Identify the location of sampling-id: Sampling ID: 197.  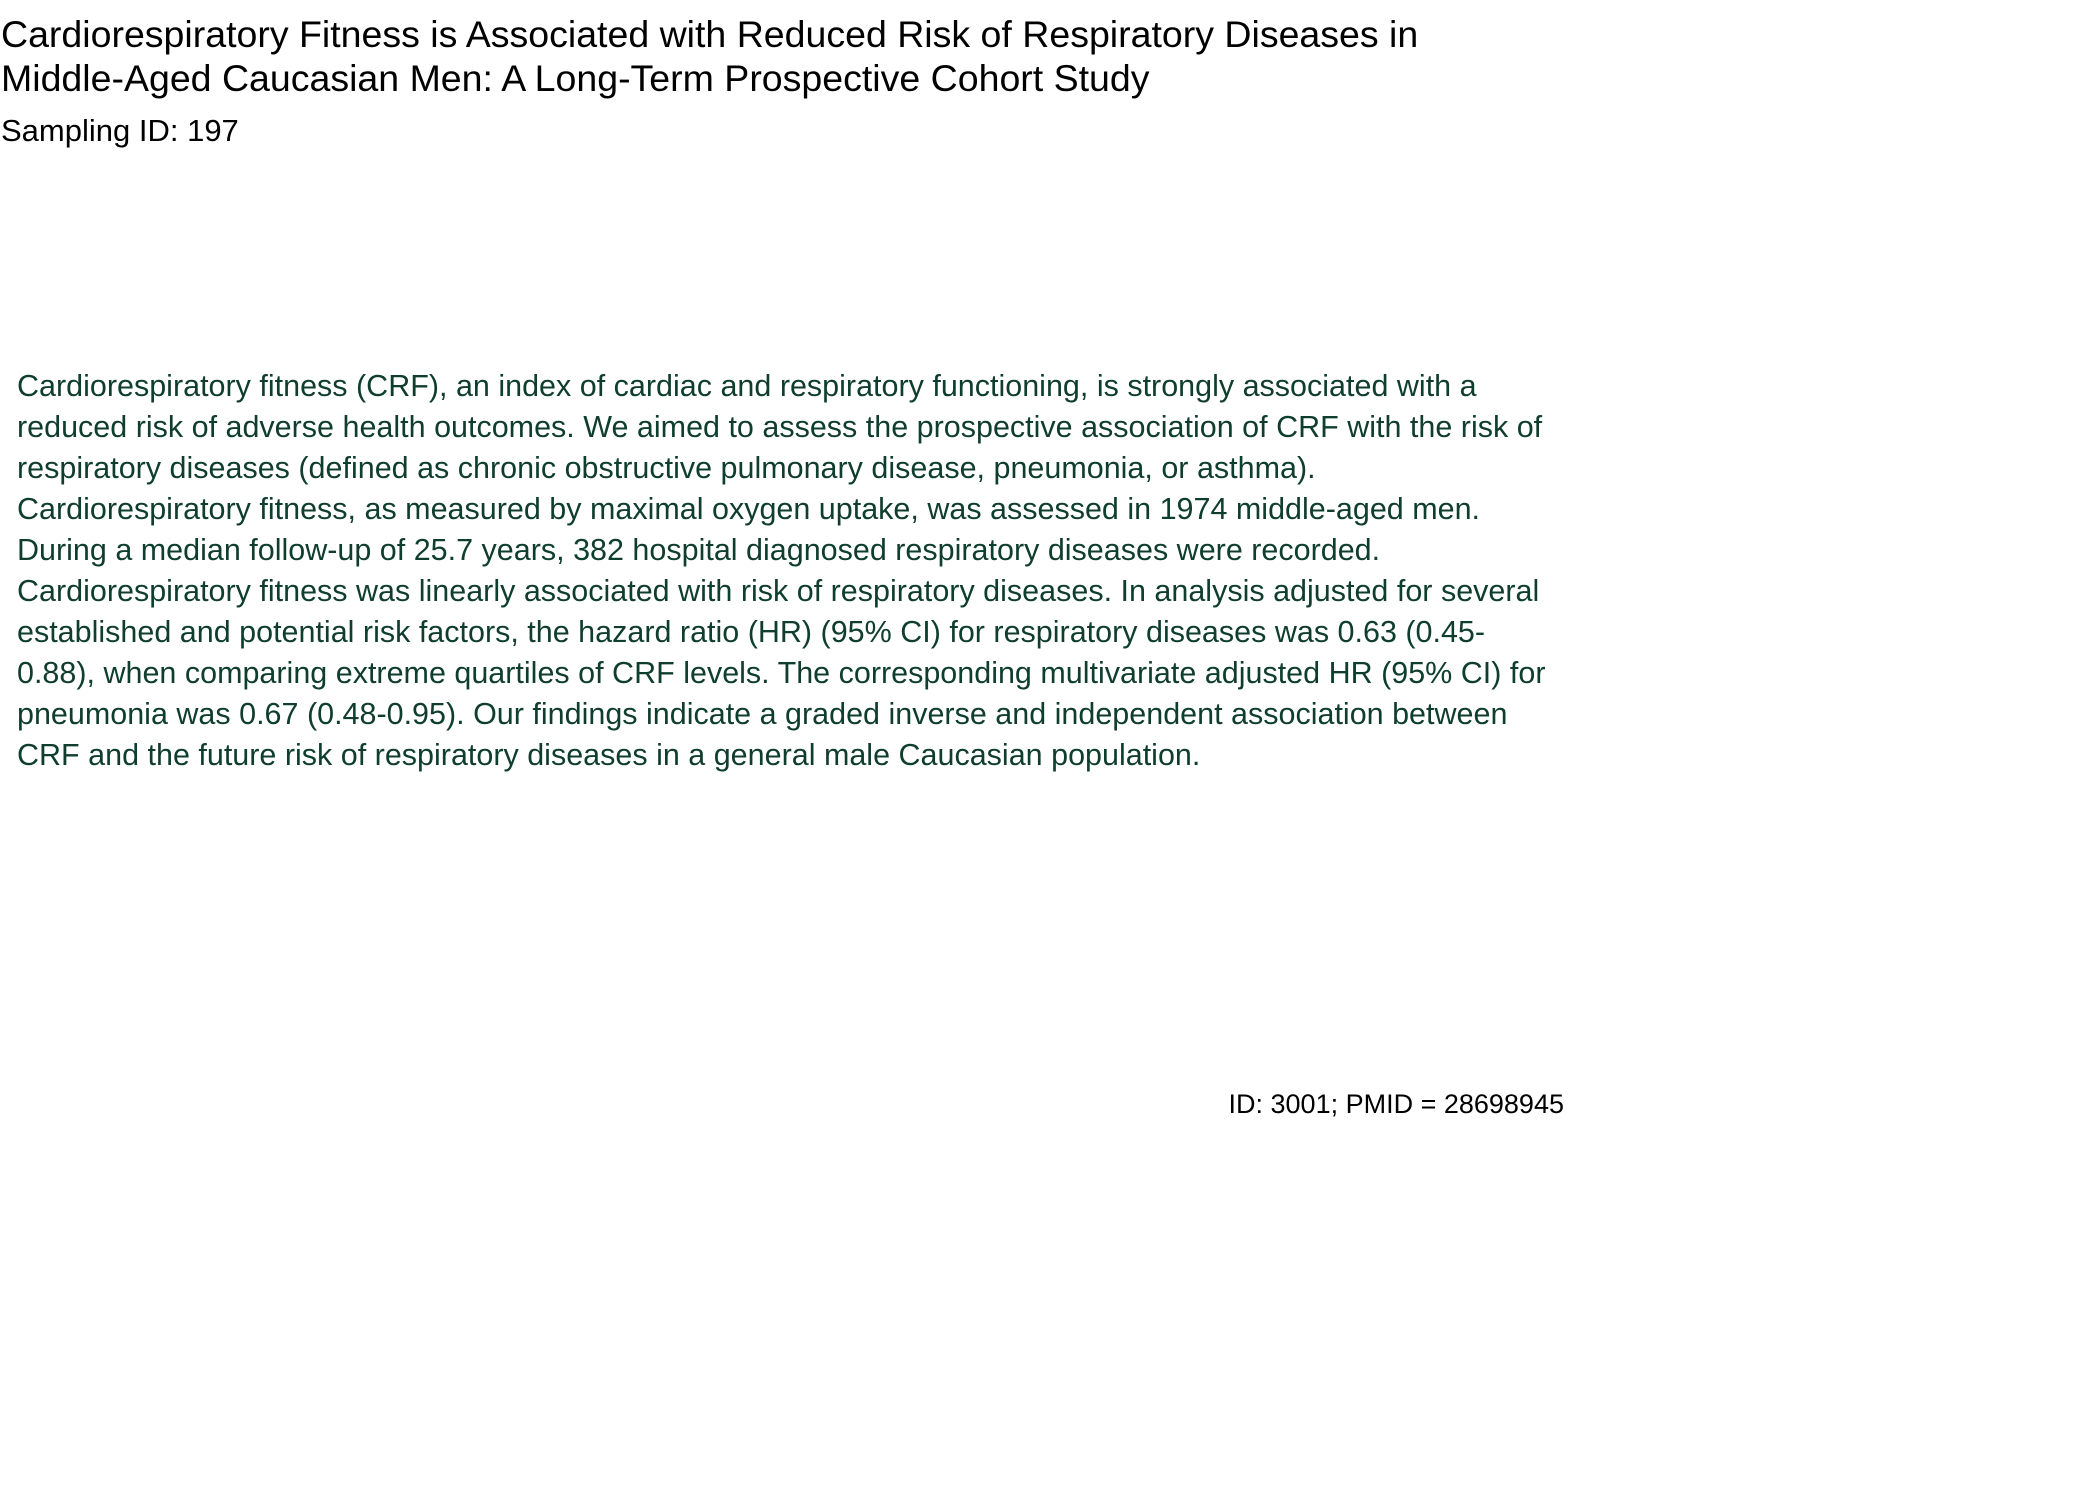
(120, 130).